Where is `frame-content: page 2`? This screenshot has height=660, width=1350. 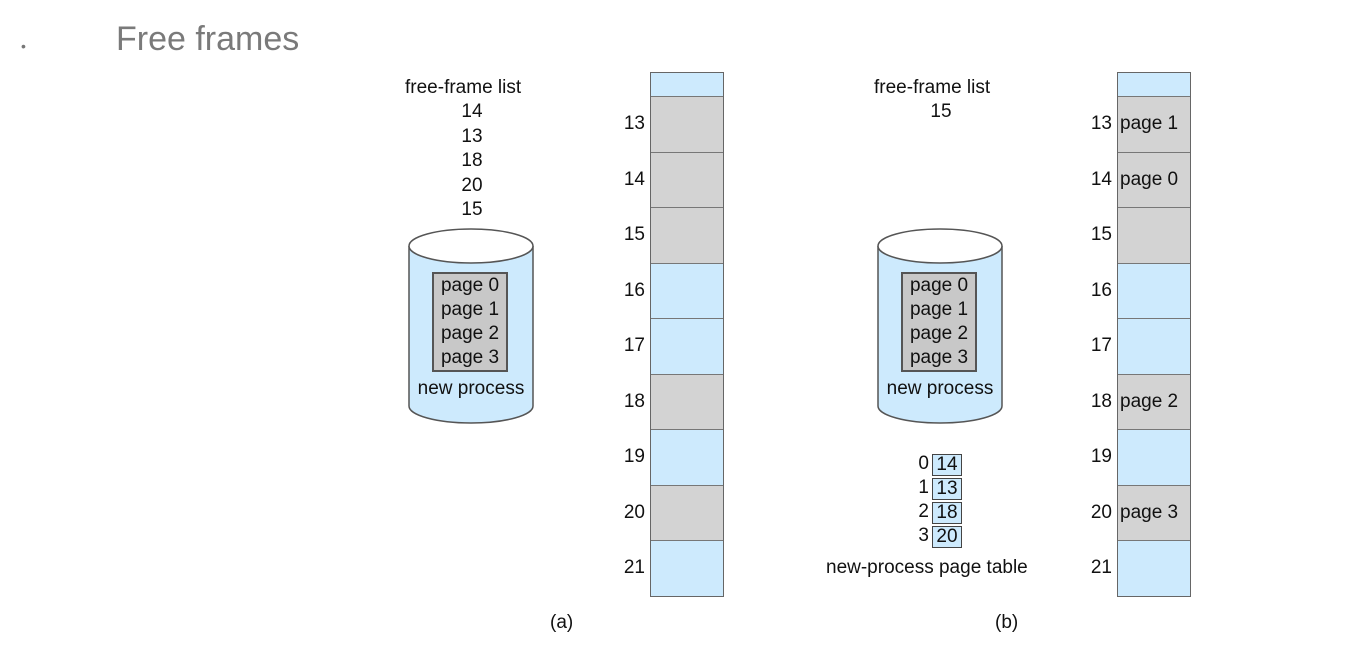
frame-content: page 2 is located at coordinates (1149, 401).